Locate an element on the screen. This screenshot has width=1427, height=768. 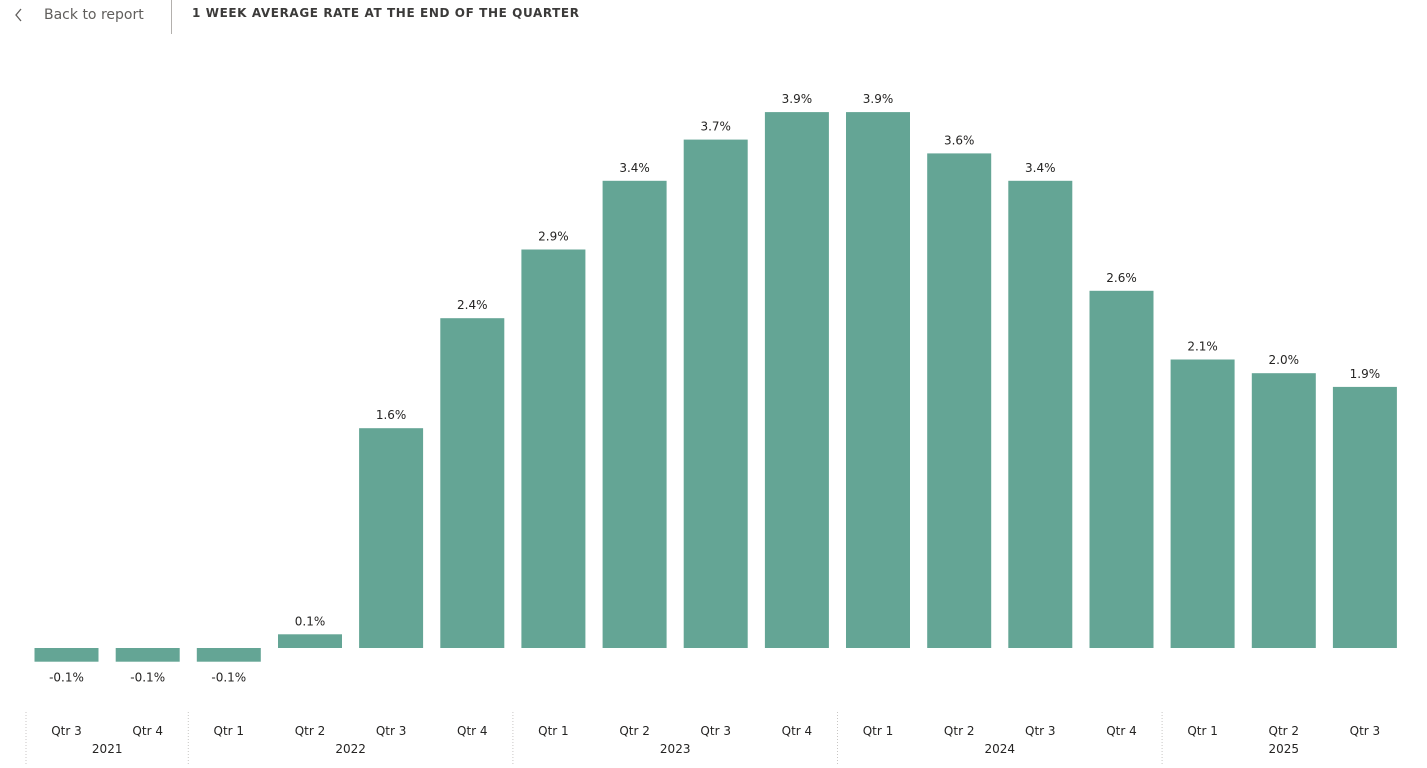
data-label: 1.6% is located at coordinates (391, 415).